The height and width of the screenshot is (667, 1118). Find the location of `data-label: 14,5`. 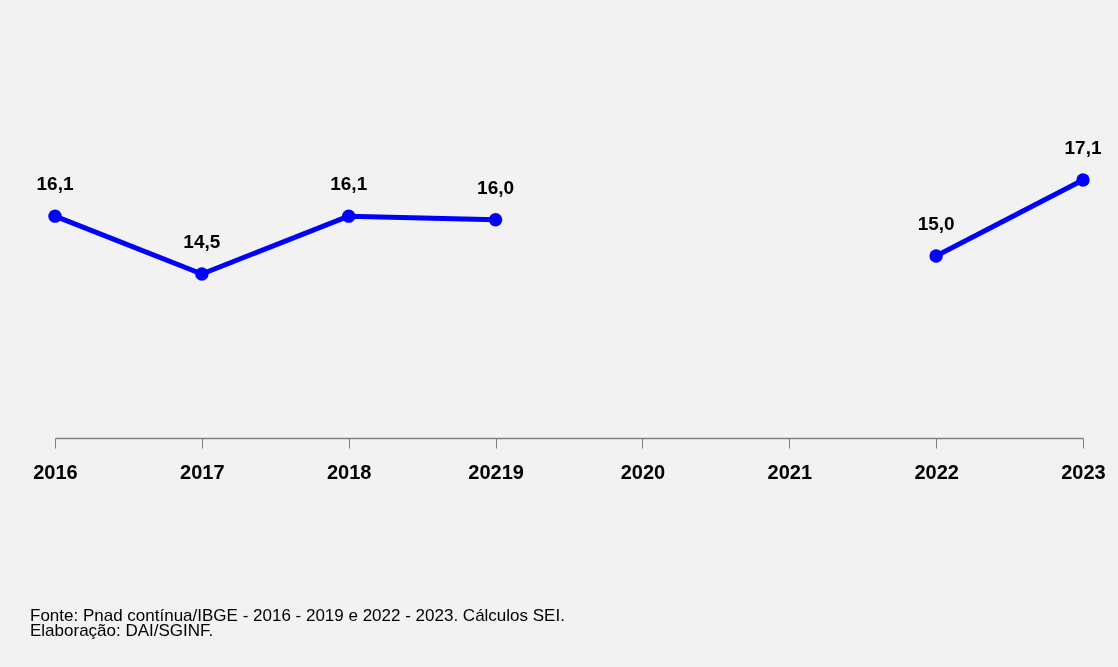

data-label: 14,5 is located at coordinates (202, 241).